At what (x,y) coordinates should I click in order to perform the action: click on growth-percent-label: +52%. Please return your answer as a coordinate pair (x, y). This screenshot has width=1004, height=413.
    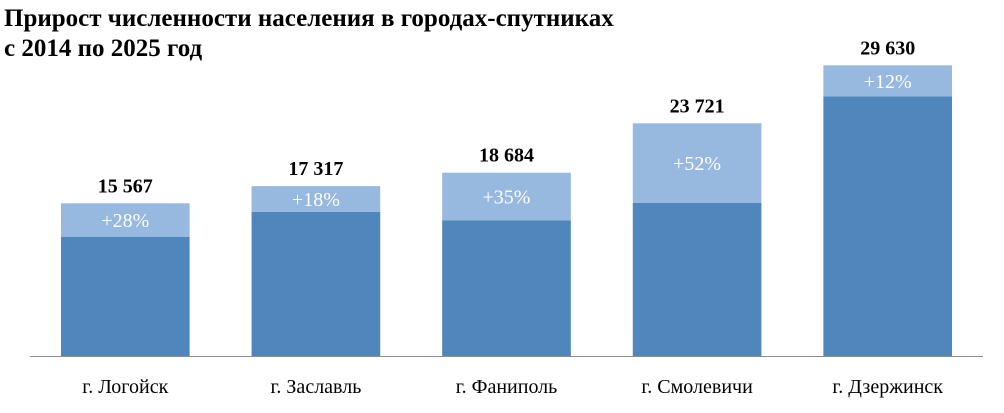
    Looking at the image, I should click on (697, 164).